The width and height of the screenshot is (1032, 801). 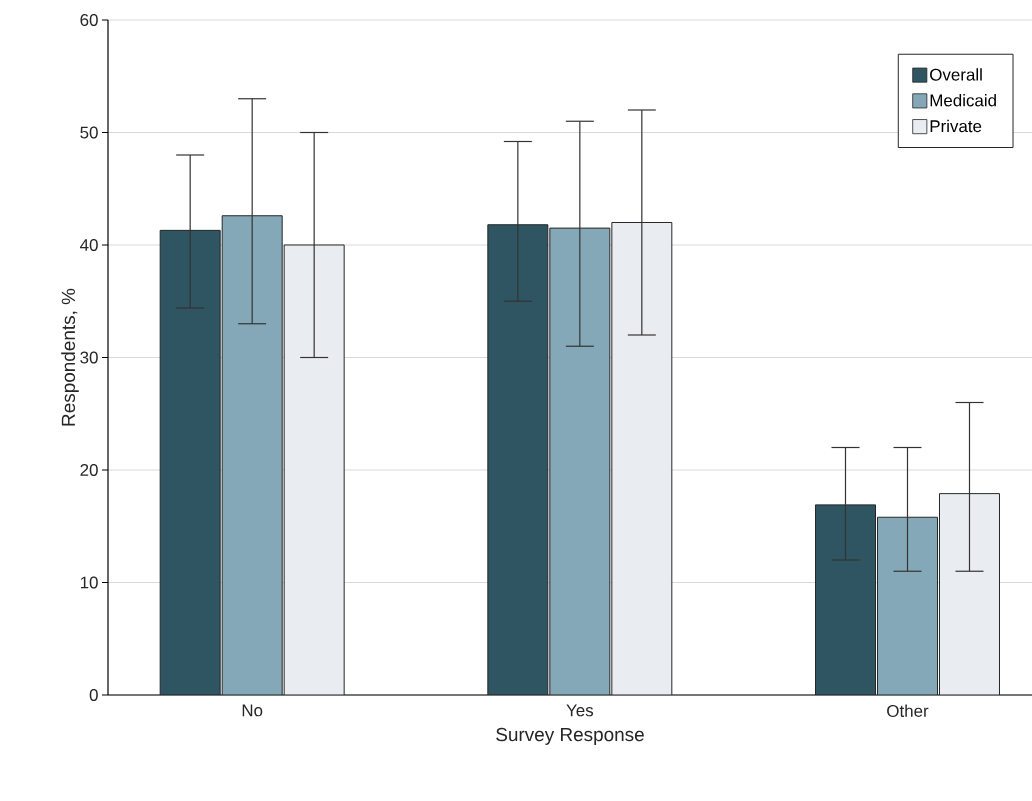 I want to click on y-tick-label: 40, so click(x=89, y=245).